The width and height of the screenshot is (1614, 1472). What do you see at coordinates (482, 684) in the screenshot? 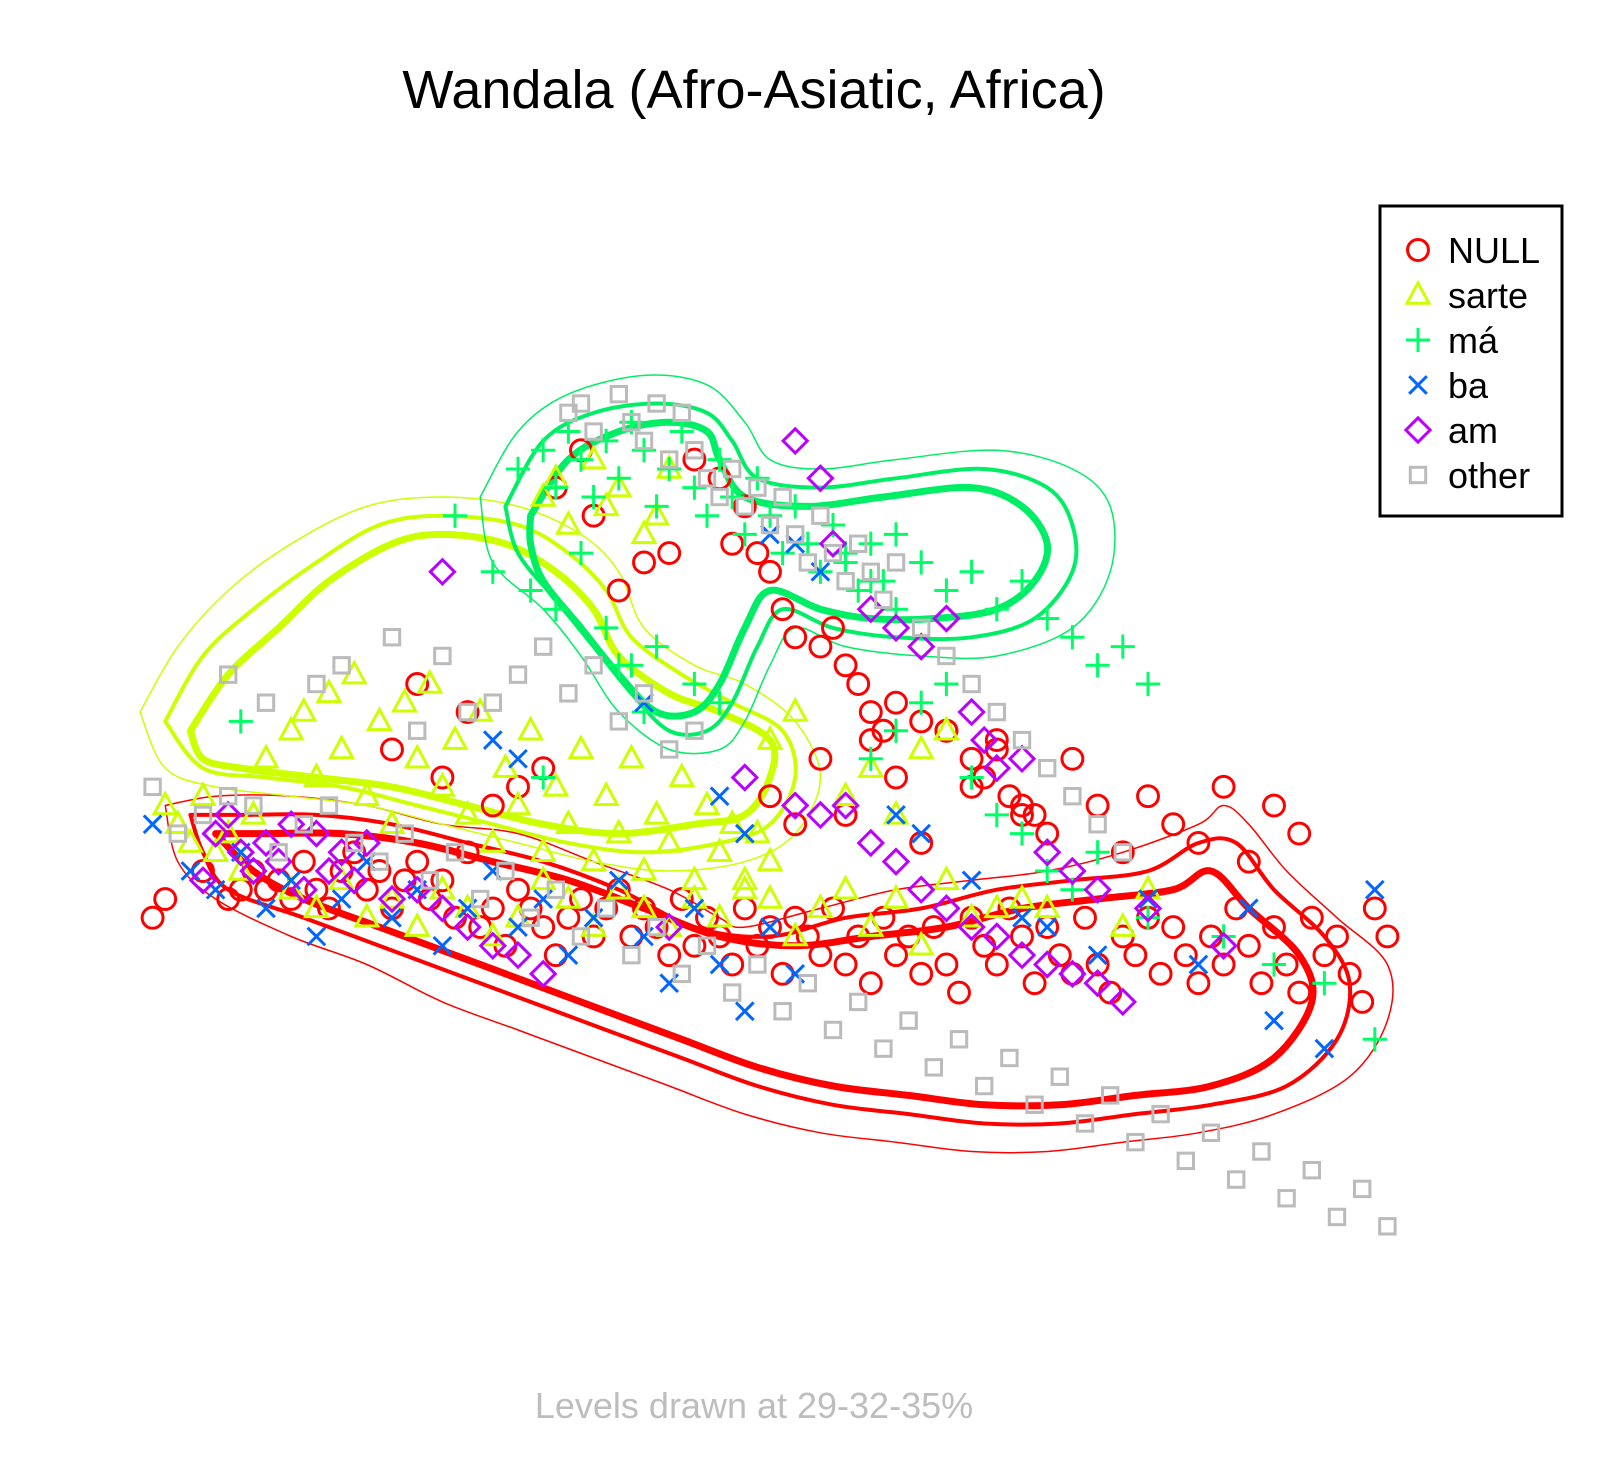
I see `contour-line` at bounding box center [482, 684].